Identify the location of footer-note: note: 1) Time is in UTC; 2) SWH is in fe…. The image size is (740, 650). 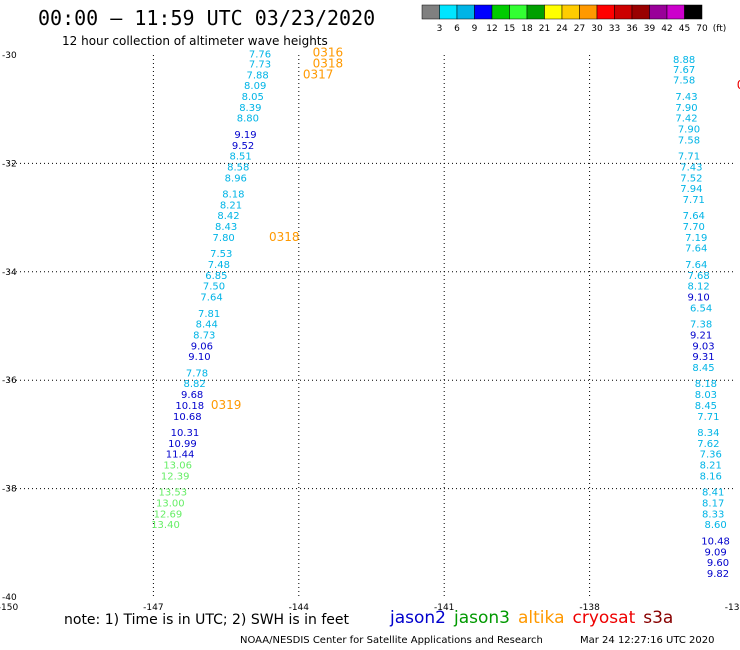
(207, 620).